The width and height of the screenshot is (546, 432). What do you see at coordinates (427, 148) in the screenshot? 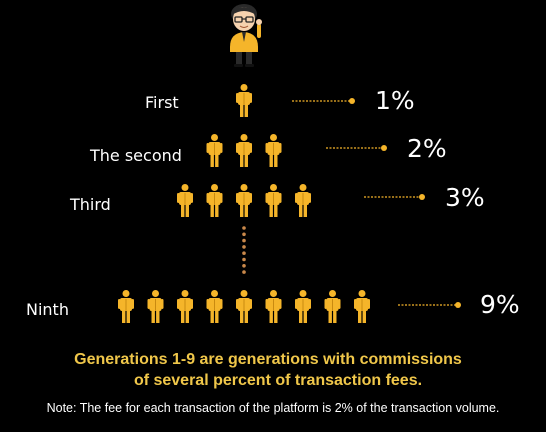
I see `percent-second: 2%` at bounding box center [427, 148].